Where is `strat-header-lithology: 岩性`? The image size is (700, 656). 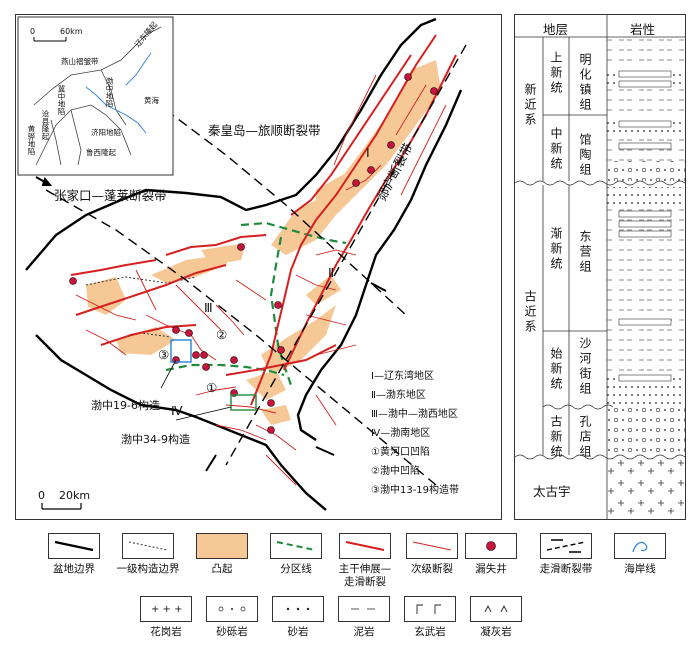 strat-header-lithology: 岩性 is located at coordinates (643, 29).